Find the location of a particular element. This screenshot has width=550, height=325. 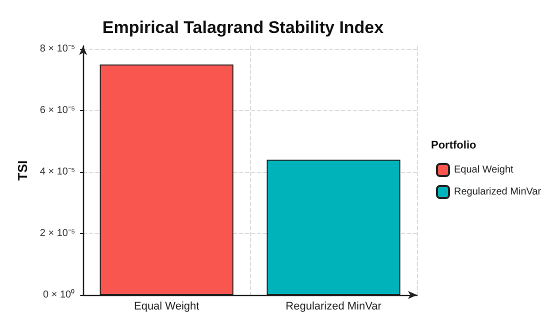

legend-title: Portfolio is located at coordinates (453, 146).